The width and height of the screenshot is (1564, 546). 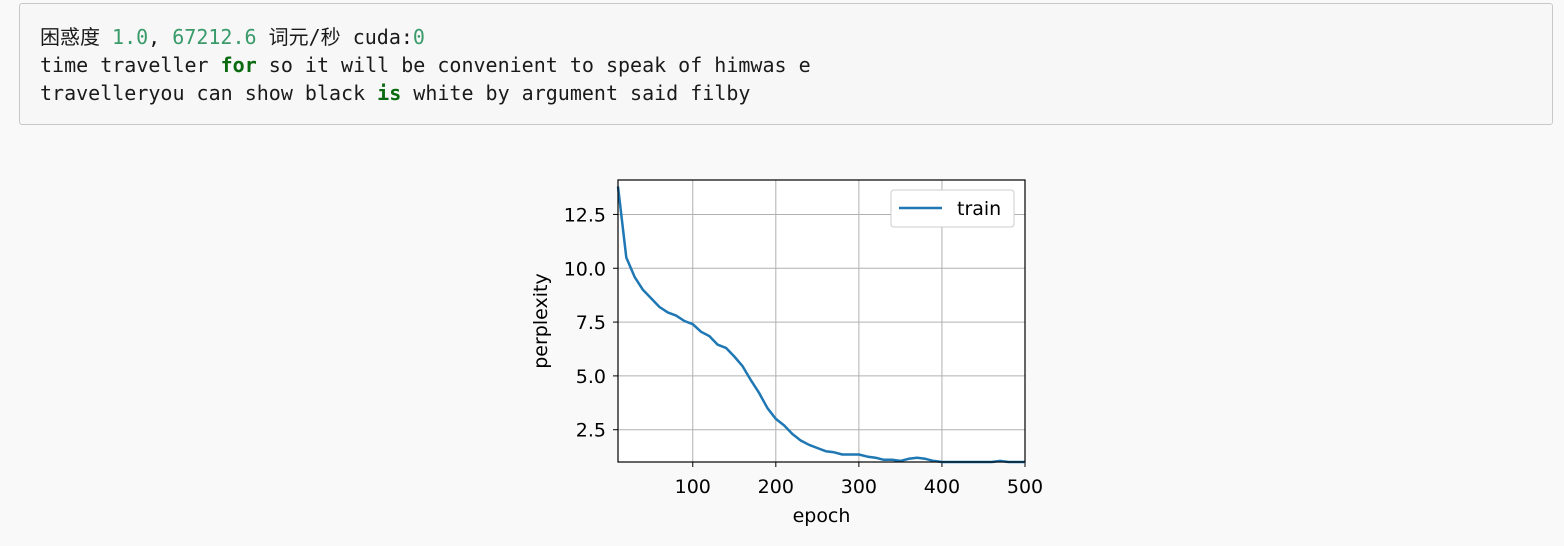 I want to click on x-tick-label: 300, so click(x=859, y=487).